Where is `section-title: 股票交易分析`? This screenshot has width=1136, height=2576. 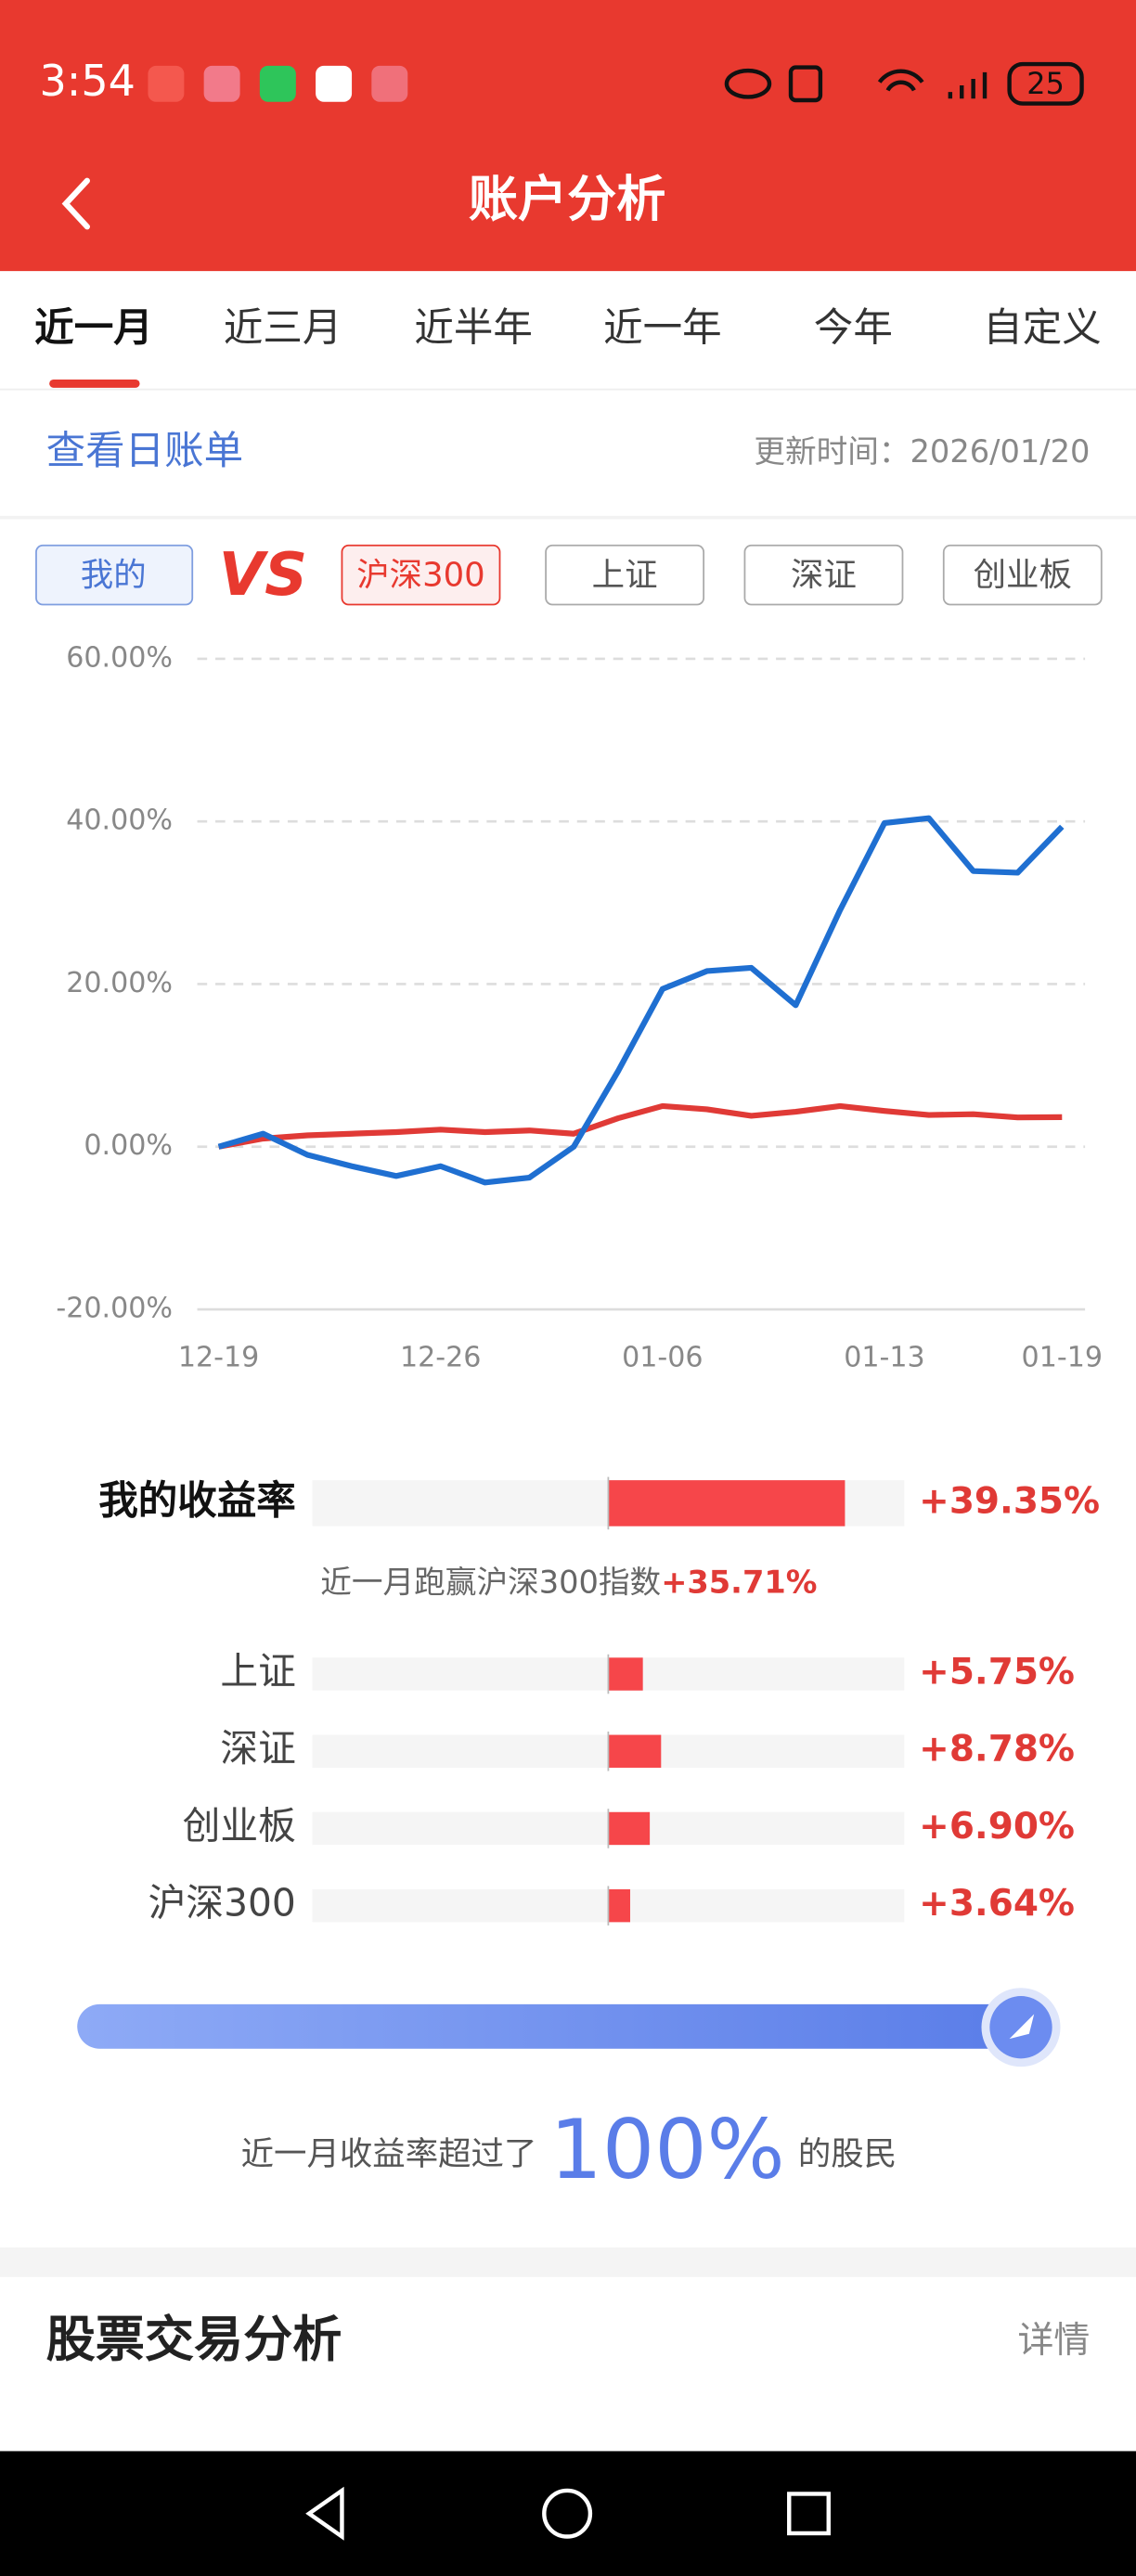 section-title: 股票交易分析 is located at coordinates (194, 2339).